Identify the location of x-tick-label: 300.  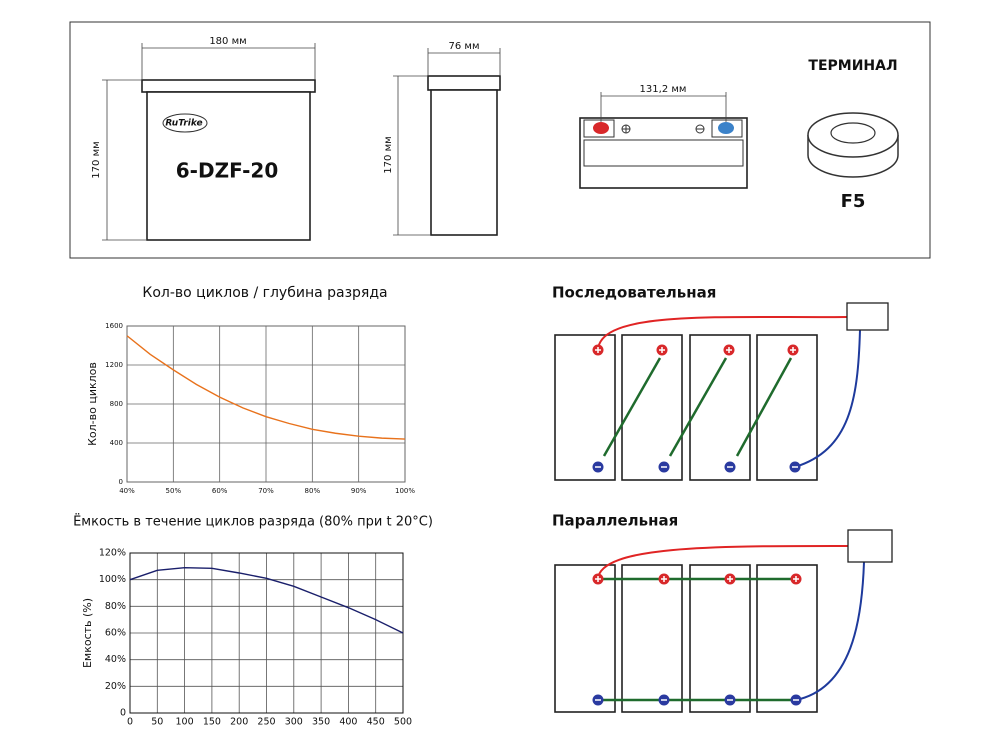
(294, 722).